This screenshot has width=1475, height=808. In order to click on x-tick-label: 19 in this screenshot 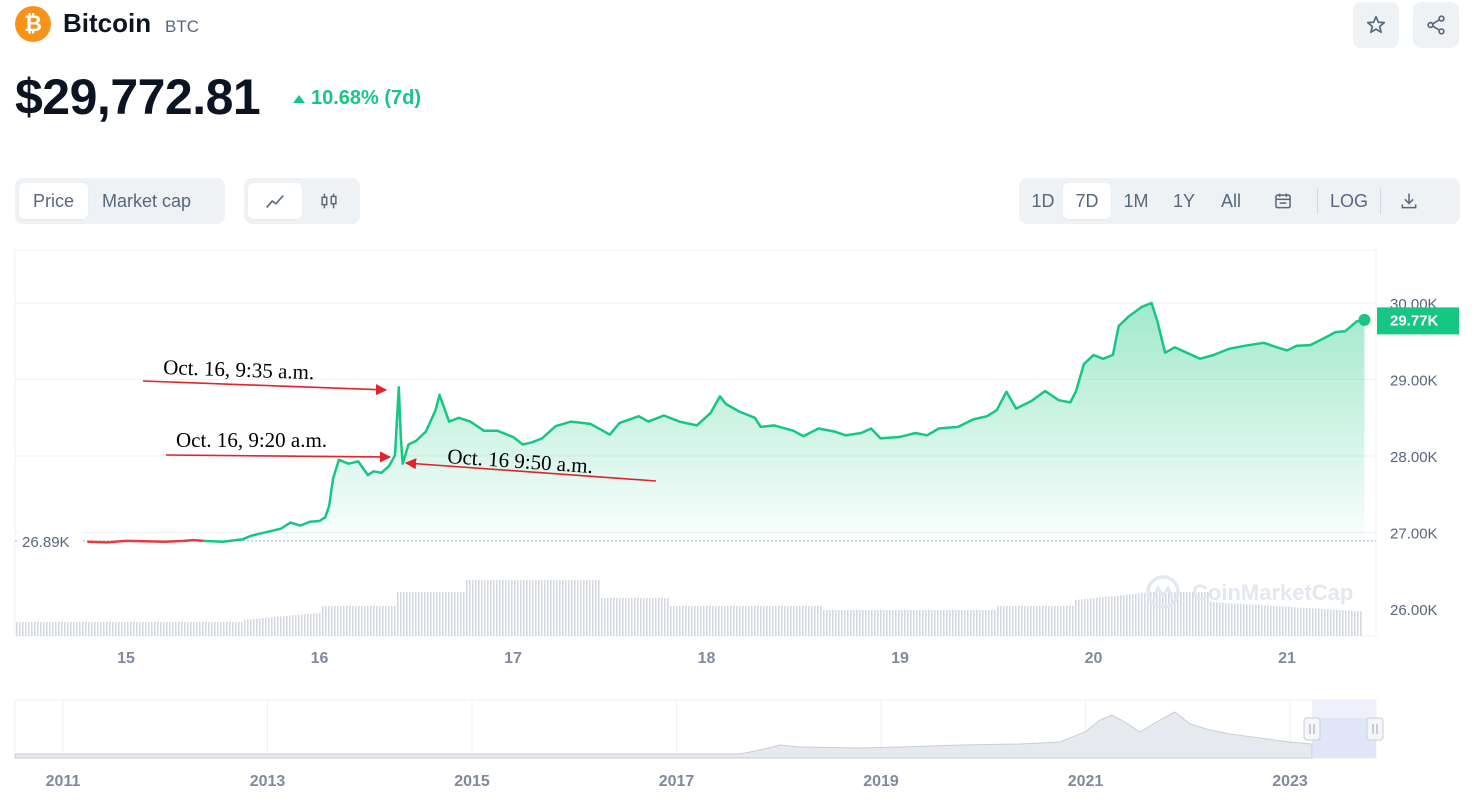, I will do `click(900, 658)`.